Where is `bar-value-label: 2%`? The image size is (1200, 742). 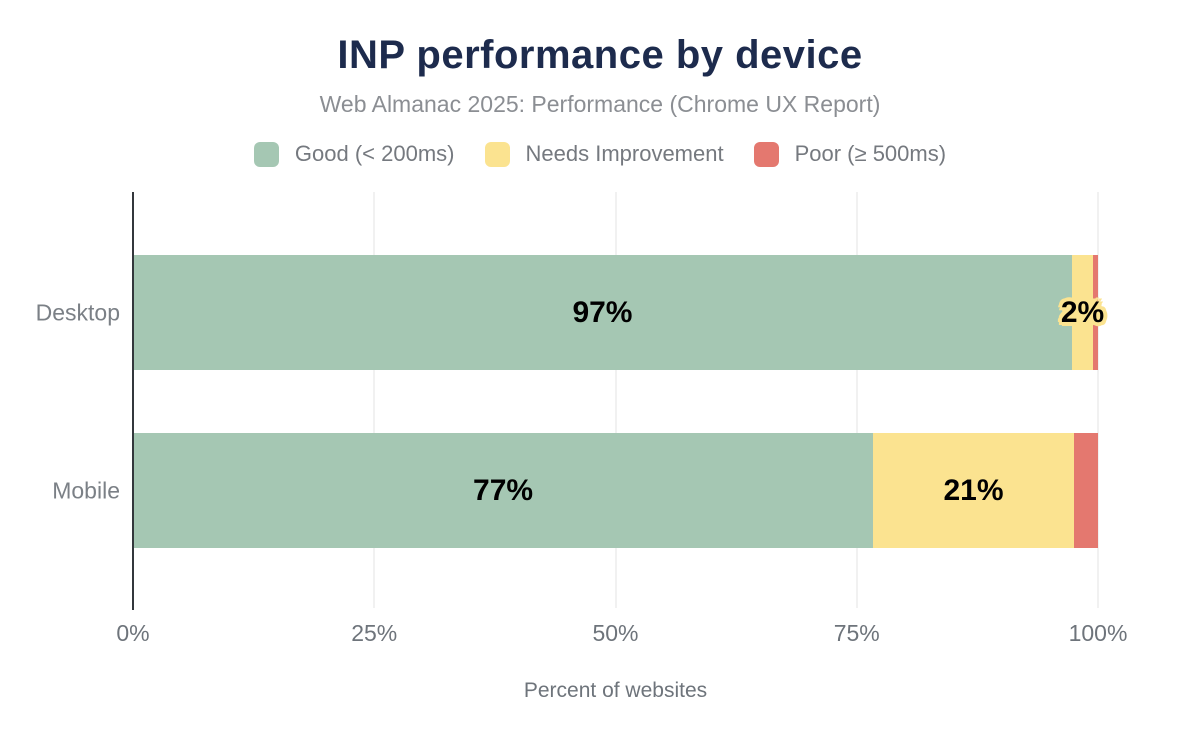 bar-value-label: 2% is located at coordinates (1082, 312).